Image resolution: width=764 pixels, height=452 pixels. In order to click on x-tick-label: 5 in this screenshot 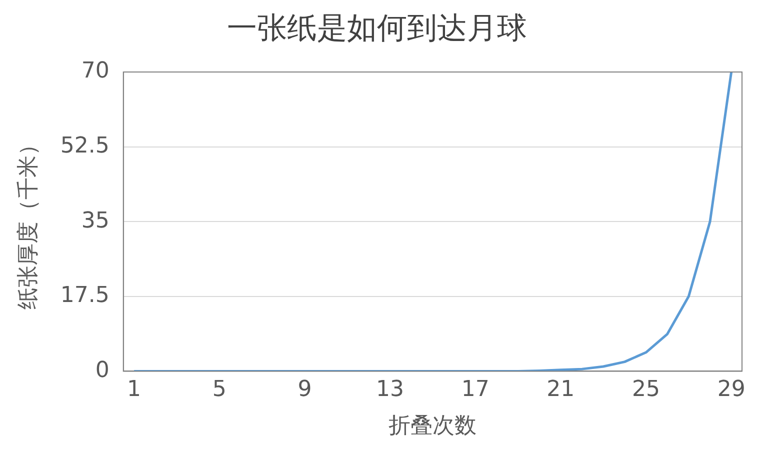, I will do `click(219, 389)`.